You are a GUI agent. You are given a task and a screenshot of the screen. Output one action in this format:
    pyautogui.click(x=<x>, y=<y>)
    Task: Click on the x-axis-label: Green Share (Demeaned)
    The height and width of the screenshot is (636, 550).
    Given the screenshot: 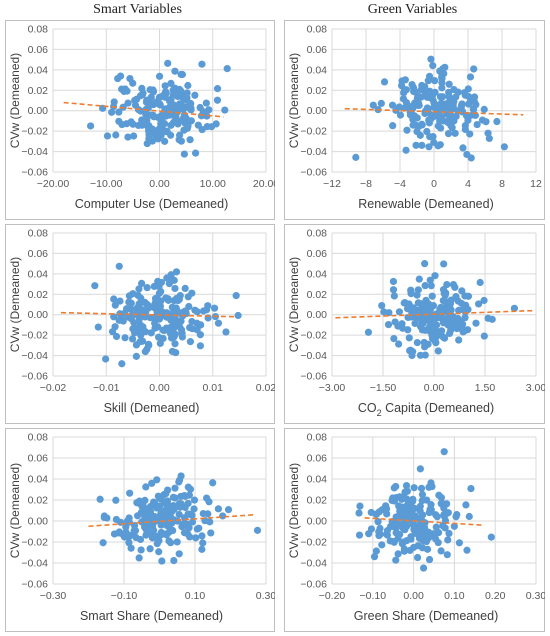 What is the action you would take?
    pyautogui.click(x=426, y=616)
    